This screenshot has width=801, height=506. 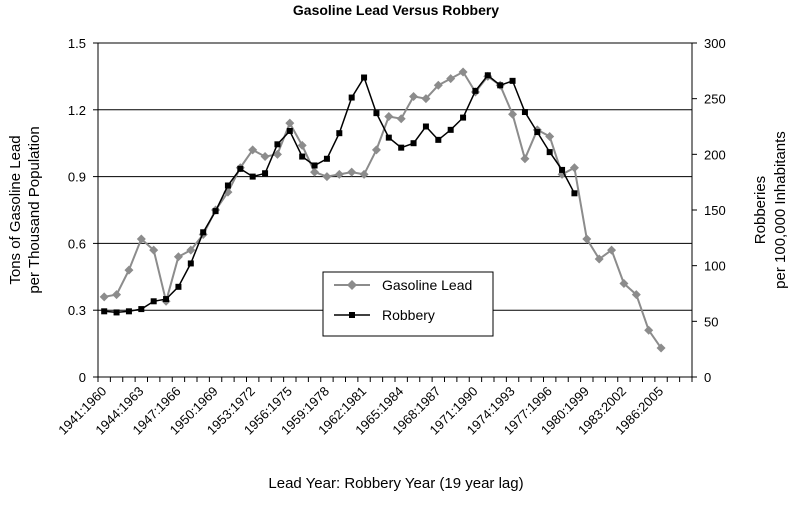 What do you see at coordinates (77, 243) in the screenshot?
I see `left-tick-label: 0.6` at bounding box center [77, 243].